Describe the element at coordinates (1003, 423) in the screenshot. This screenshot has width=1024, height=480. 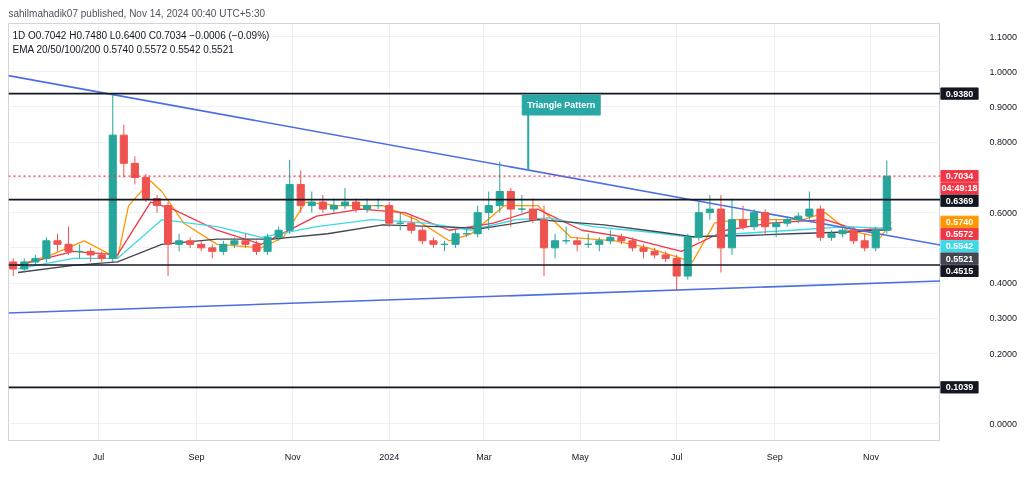
I see `y-tick-label: 0.0000` at that location.